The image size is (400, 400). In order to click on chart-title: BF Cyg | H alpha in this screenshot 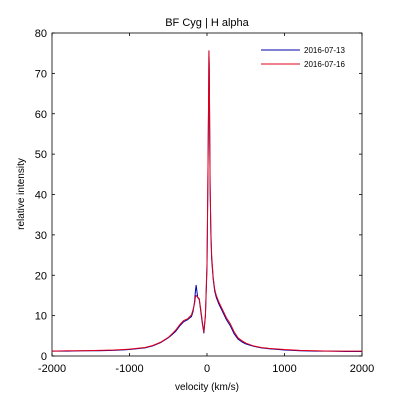, I will do `click(207, 23)`.